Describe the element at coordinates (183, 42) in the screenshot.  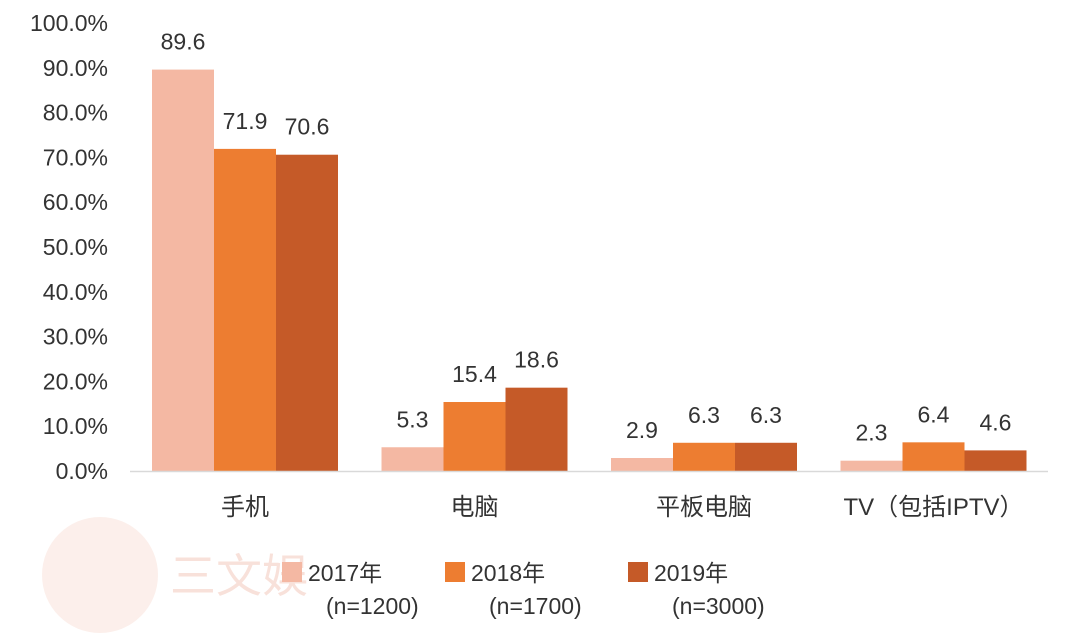
I see `data-label: 89.6` at that location.